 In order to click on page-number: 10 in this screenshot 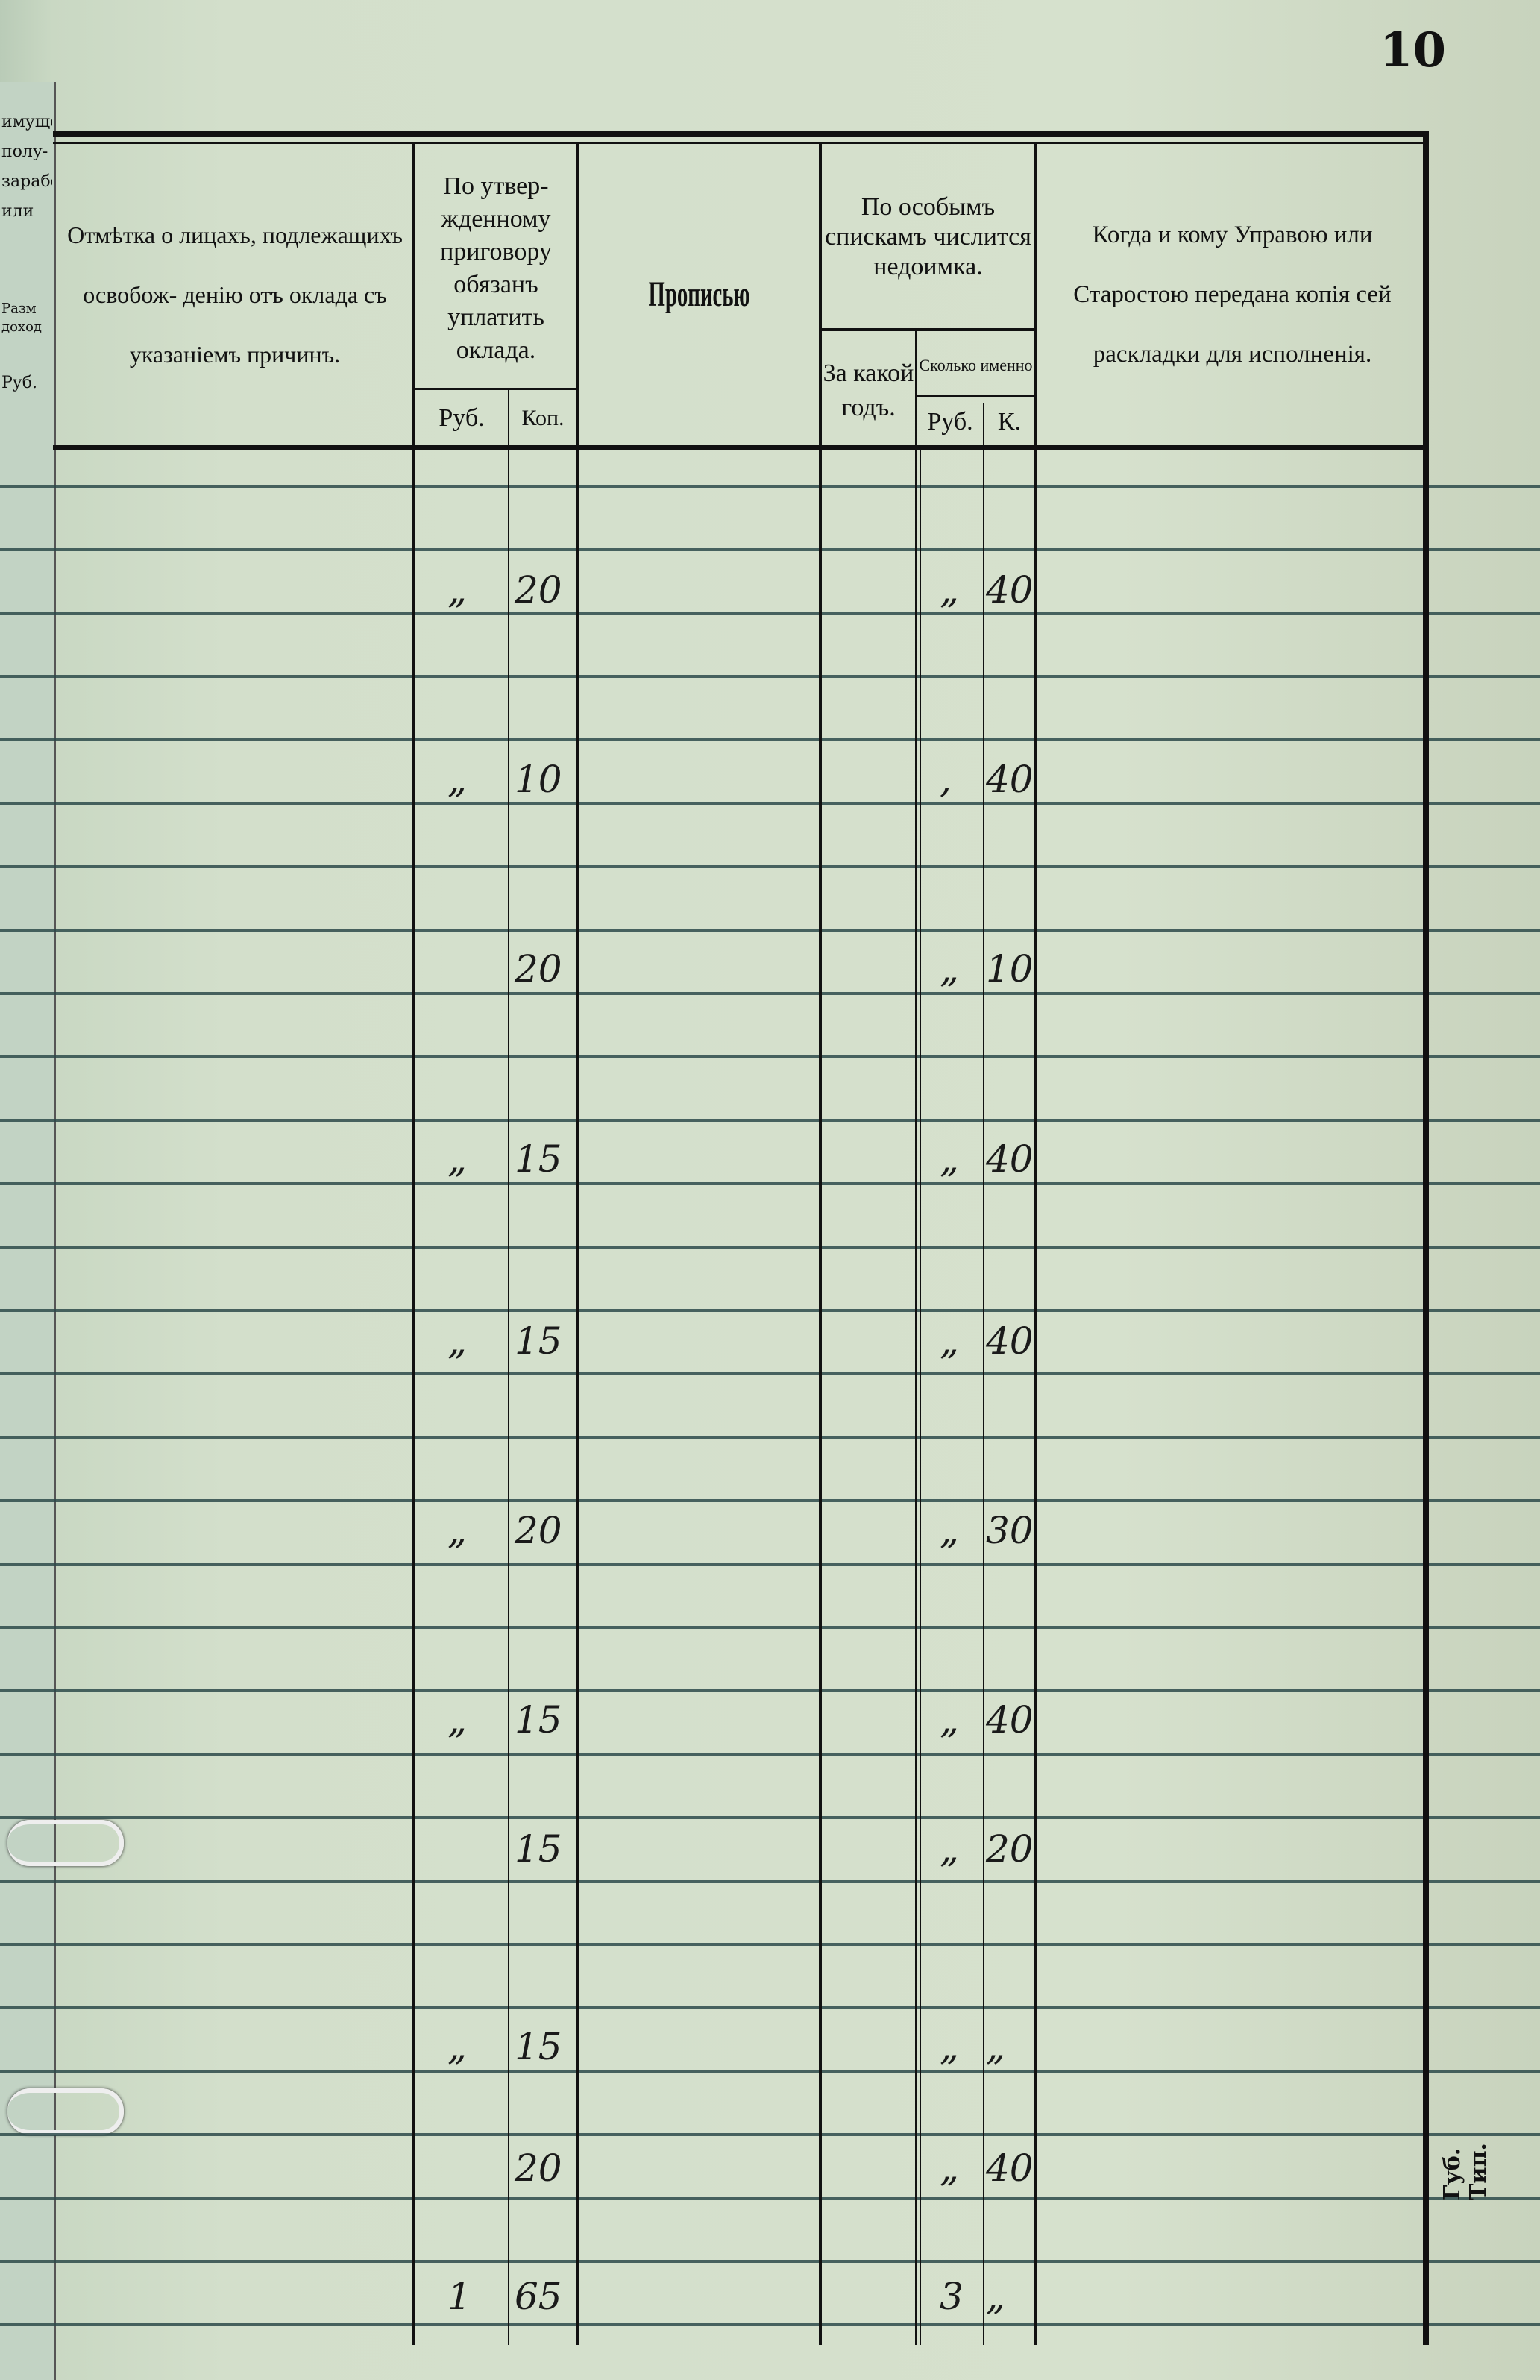, I will do `click(1413, 50)`.